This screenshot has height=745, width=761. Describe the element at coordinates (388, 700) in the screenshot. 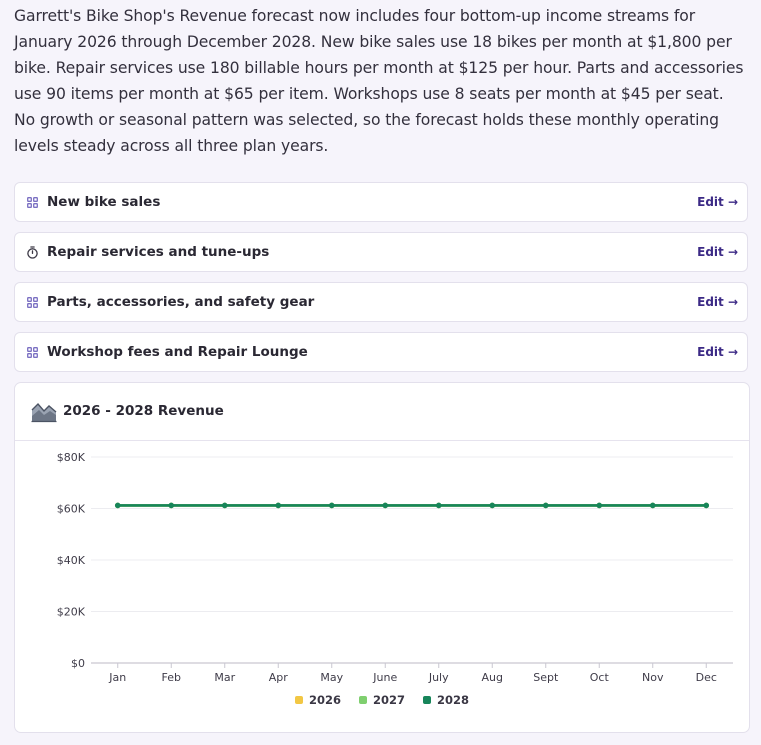

I see `legend-label: 2027` at that location.